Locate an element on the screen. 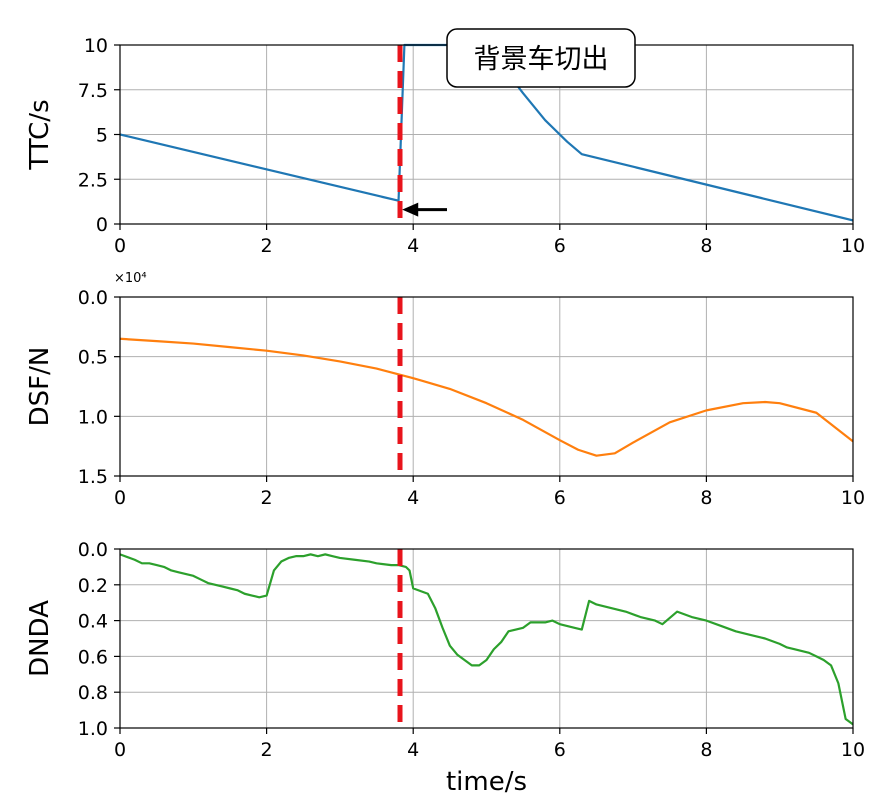  y-tick-label: 2.5 is located at coordinates (93, 180).